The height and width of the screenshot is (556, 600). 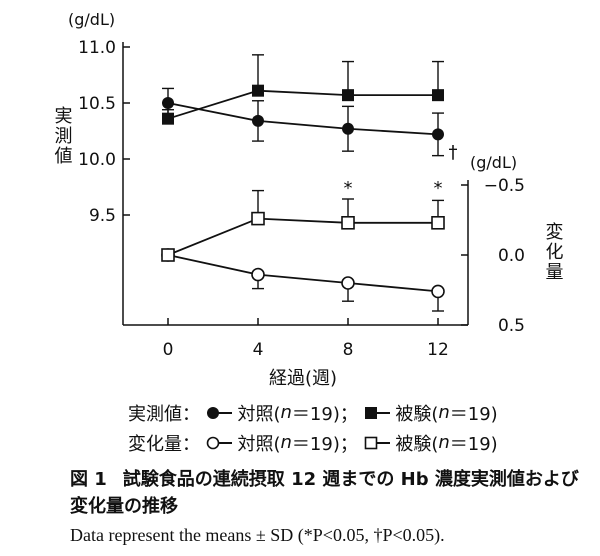 I want to click on filled-circle-marker-icon, so click(x=219, y=413).